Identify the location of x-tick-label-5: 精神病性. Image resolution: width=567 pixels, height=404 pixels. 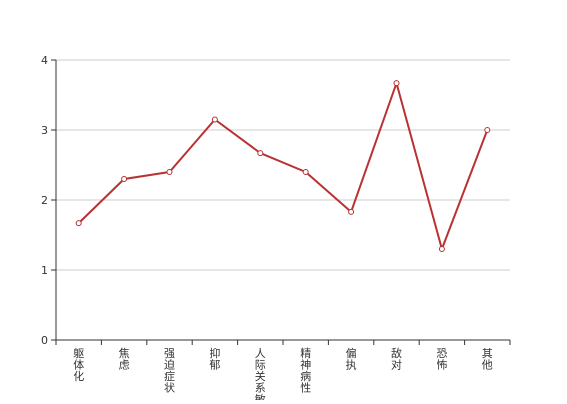
(305, 371).